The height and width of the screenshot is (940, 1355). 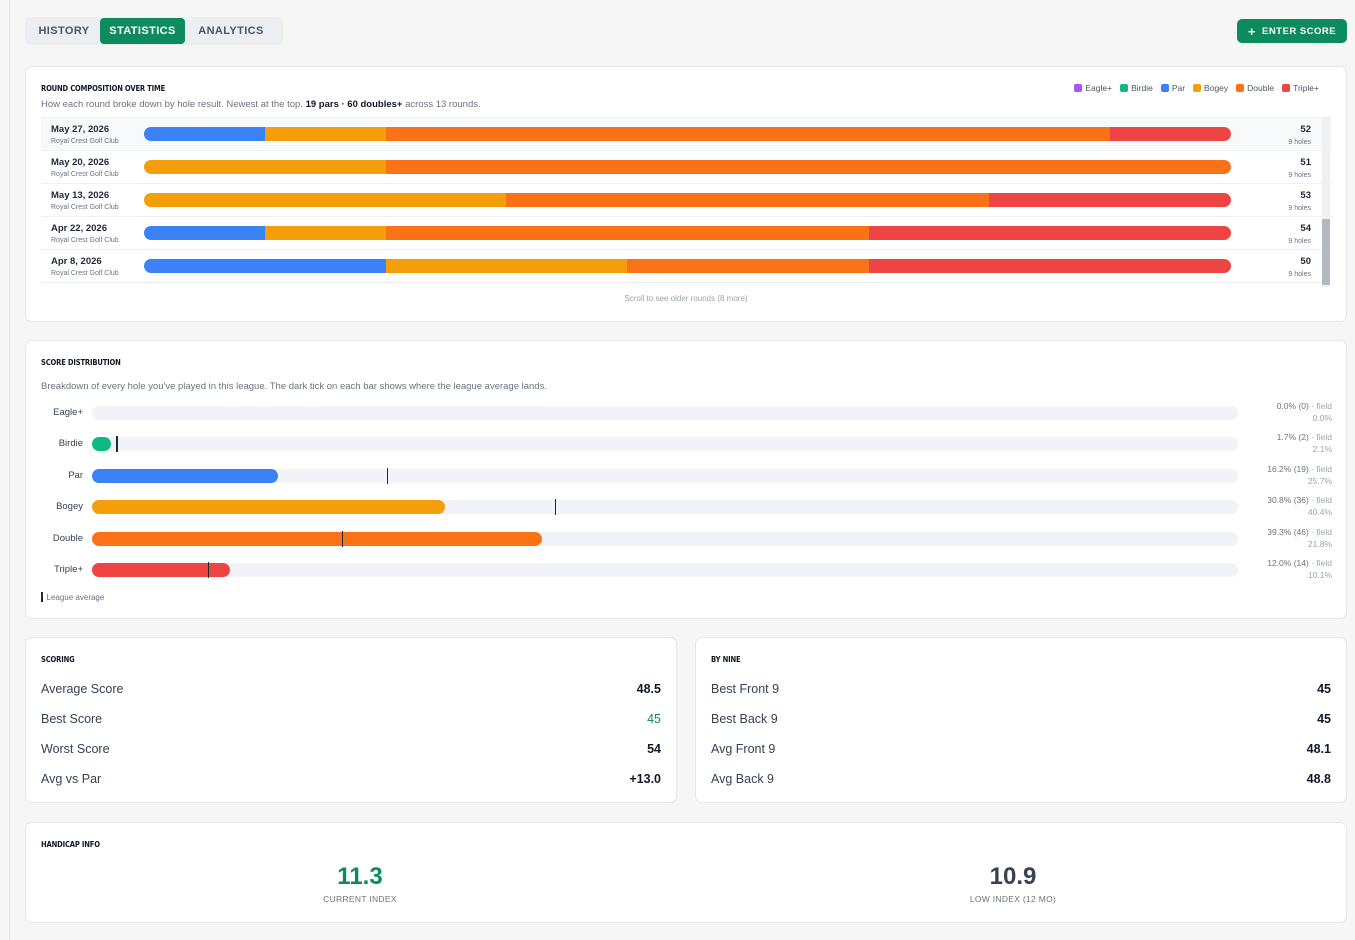 What do you see at coordinates (1299, 532) in the screenshot?
I see `distribution-percent: 39.3% (46) · field` at bounding box center [1299, 532].